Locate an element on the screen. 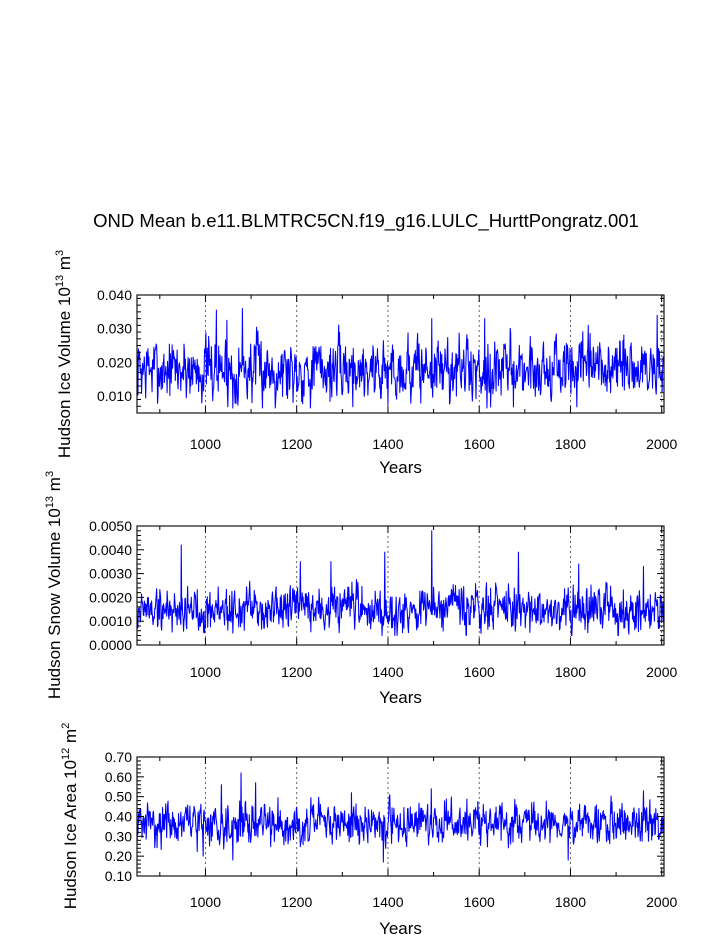 This screenshot has height=935, width=723. y-axis-label: Hudson Ice Volume 1013 m3 is located at coordinates (64, 354).